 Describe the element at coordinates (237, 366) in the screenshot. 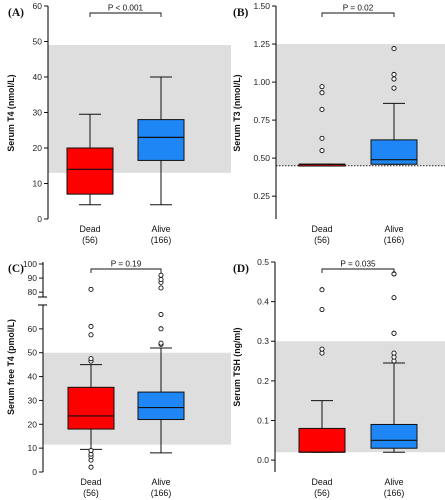

I see `y-axis-label: Serum TSH (ng/ml)` at that location.